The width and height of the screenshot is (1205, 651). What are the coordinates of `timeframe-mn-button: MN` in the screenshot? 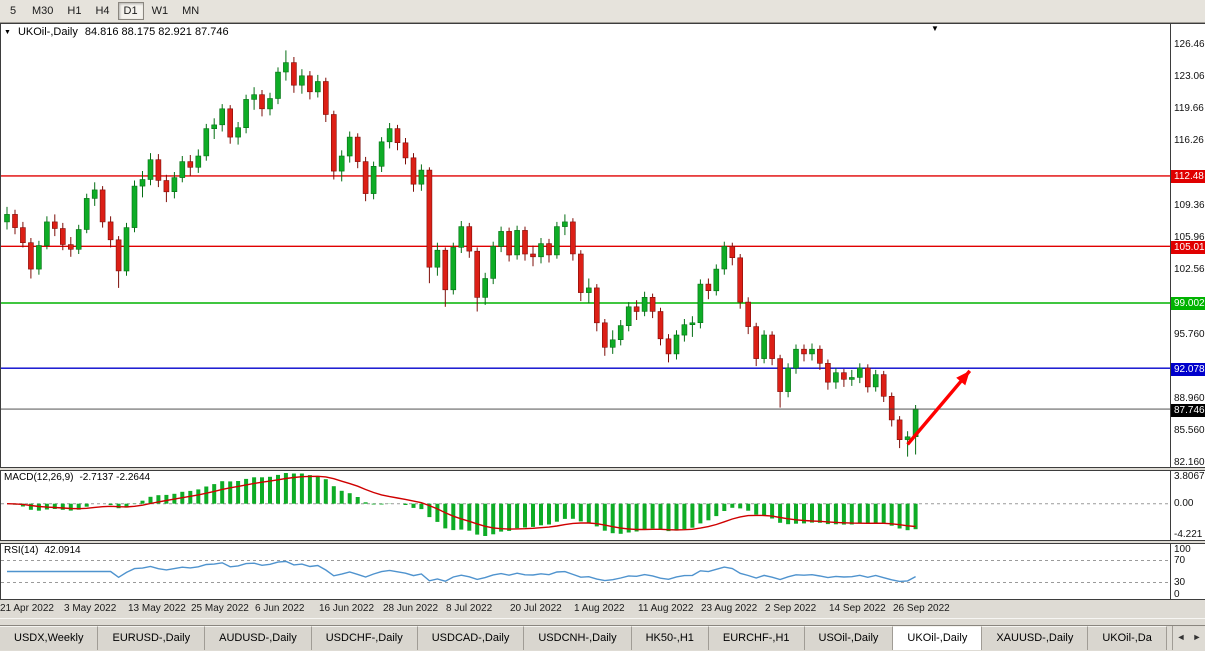 It's located at (190, 11).